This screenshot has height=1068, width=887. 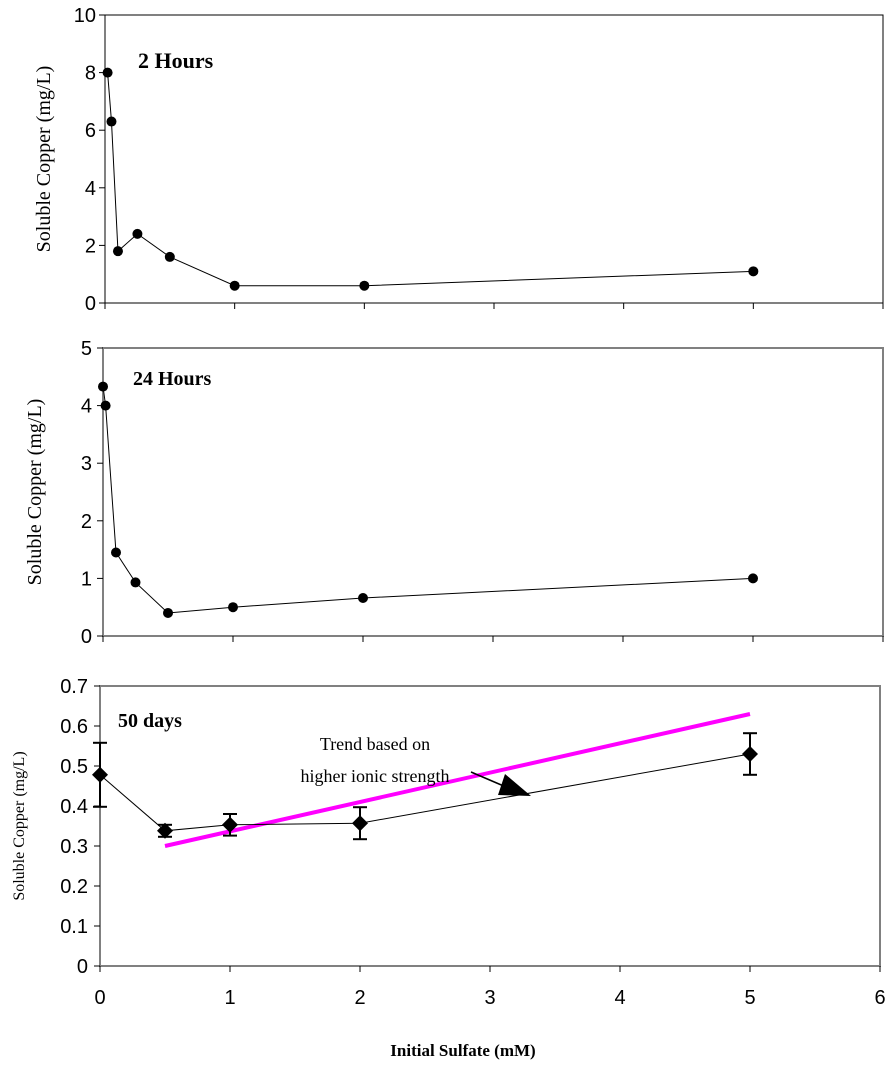 What do you see at coordinates (749, 998) in the screenshot?
I see `x-tick-label: 5` at bounding box center [749, 998].